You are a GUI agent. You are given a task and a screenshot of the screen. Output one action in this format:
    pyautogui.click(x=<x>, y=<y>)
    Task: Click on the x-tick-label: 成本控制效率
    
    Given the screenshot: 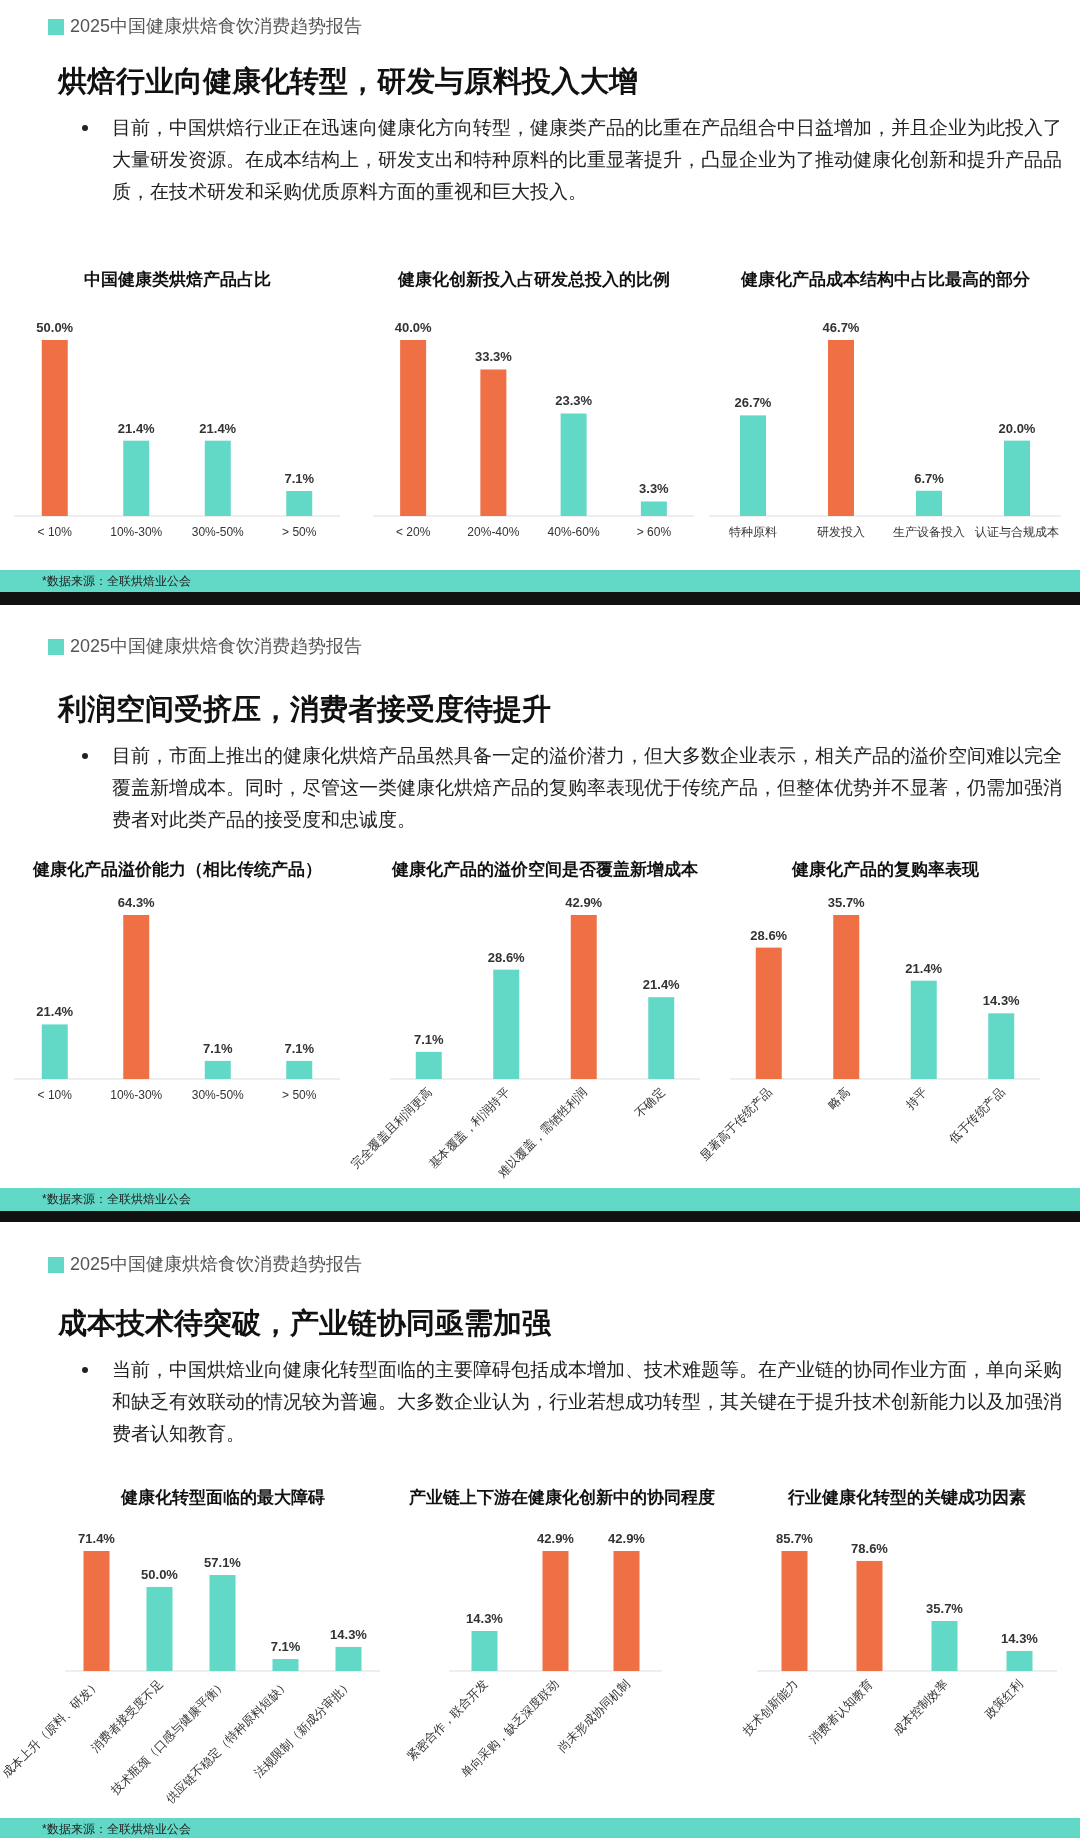 What is the action you would take?
    pyautogui.click(x=920, y=1708)
    